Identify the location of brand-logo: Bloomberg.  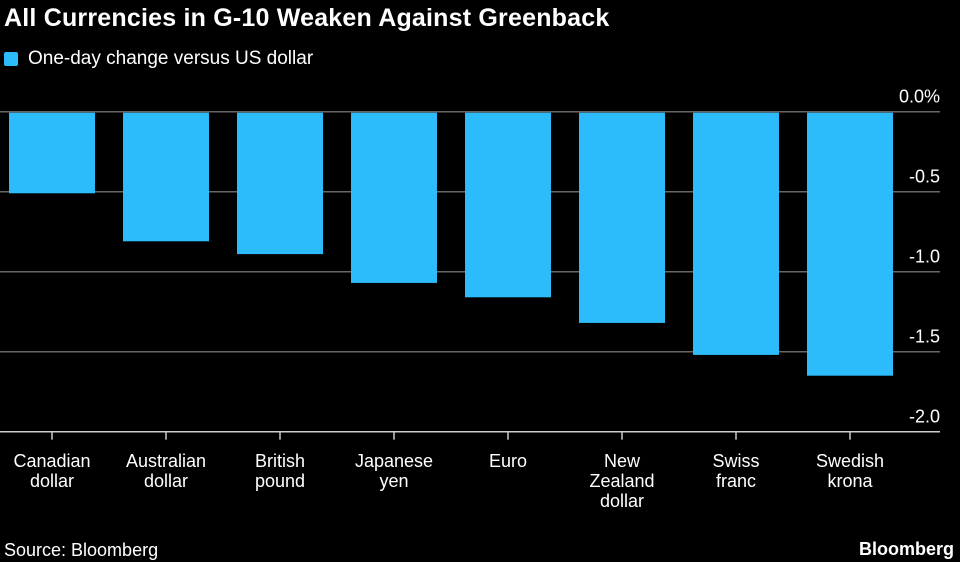
(906, 549).